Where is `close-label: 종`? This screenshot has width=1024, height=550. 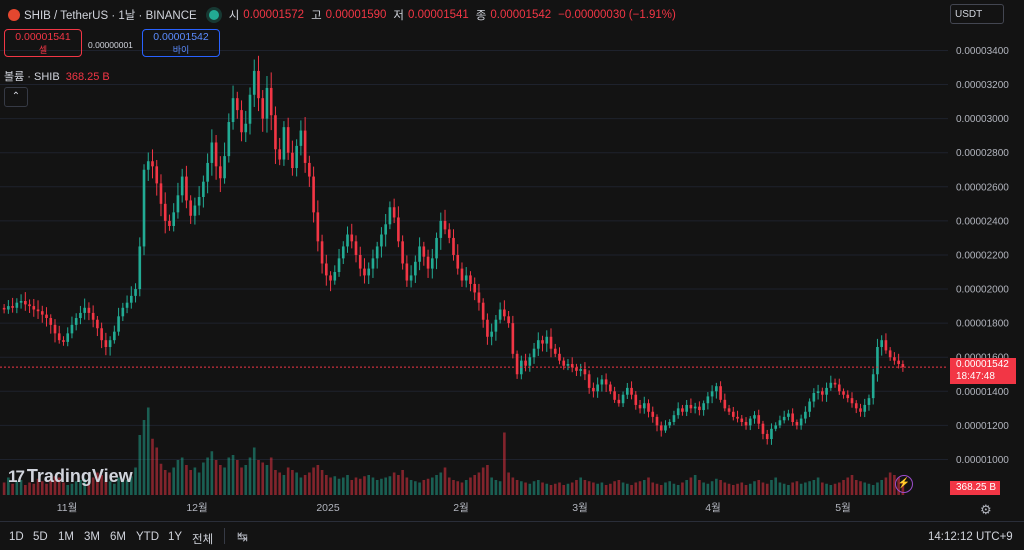 close-label: 종 is located at coordinates (481, 16).